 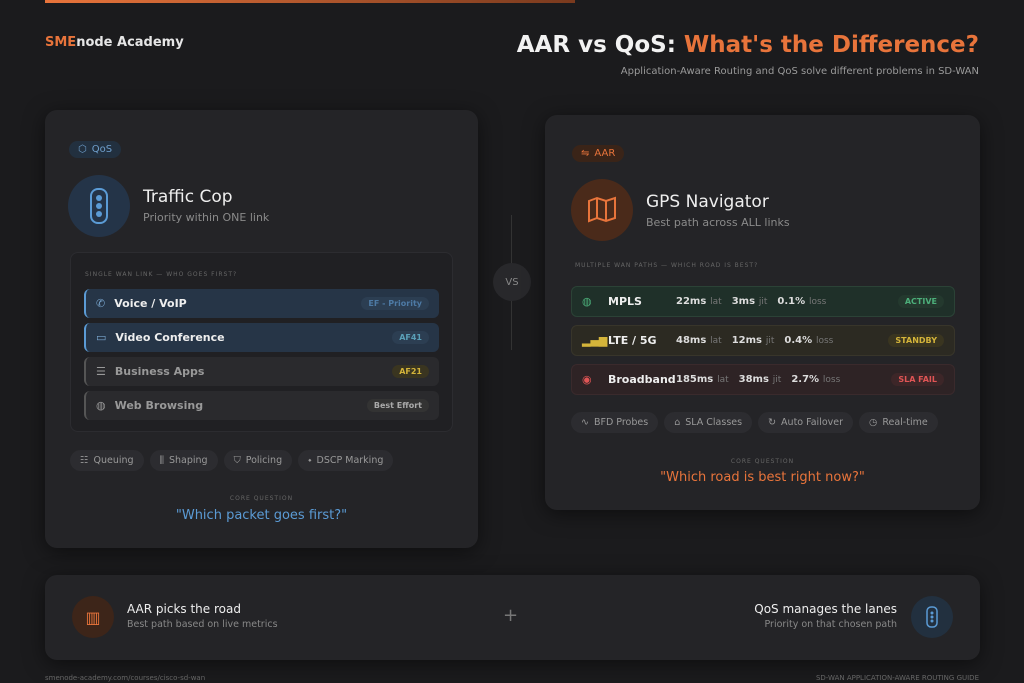 What do you see at coordinates (806, 422) in the screenshot?
I see `chip-failover: ↻ Auto Failover` at bounding box center [806, 422].